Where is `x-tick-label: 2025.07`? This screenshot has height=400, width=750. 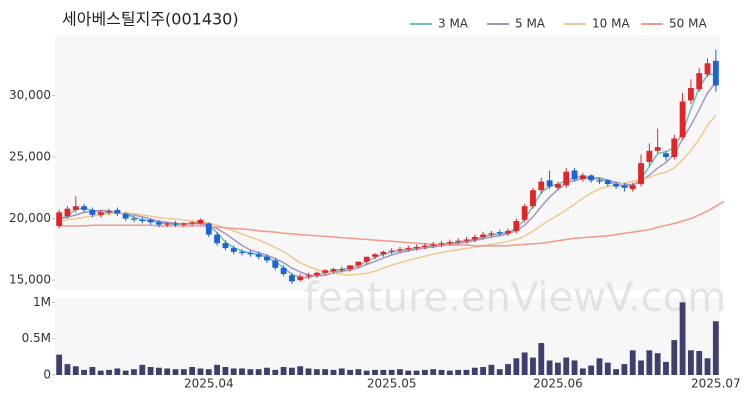 x-tick-label: 2025.07 is located at coordinates (716, 384).